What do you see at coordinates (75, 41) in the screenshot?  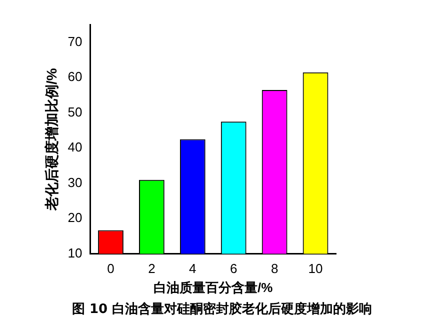 I see `y-tick-label: 70` at bounding box center [75, 41].